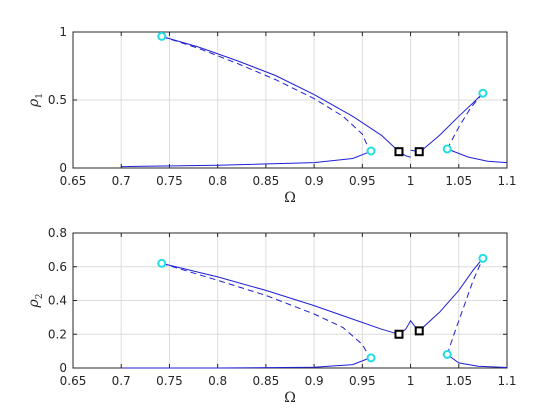  Describe the element at coordinates (40, 96) in the screenshot. I see `top-y-axis-label-subscript: 1` at that location.